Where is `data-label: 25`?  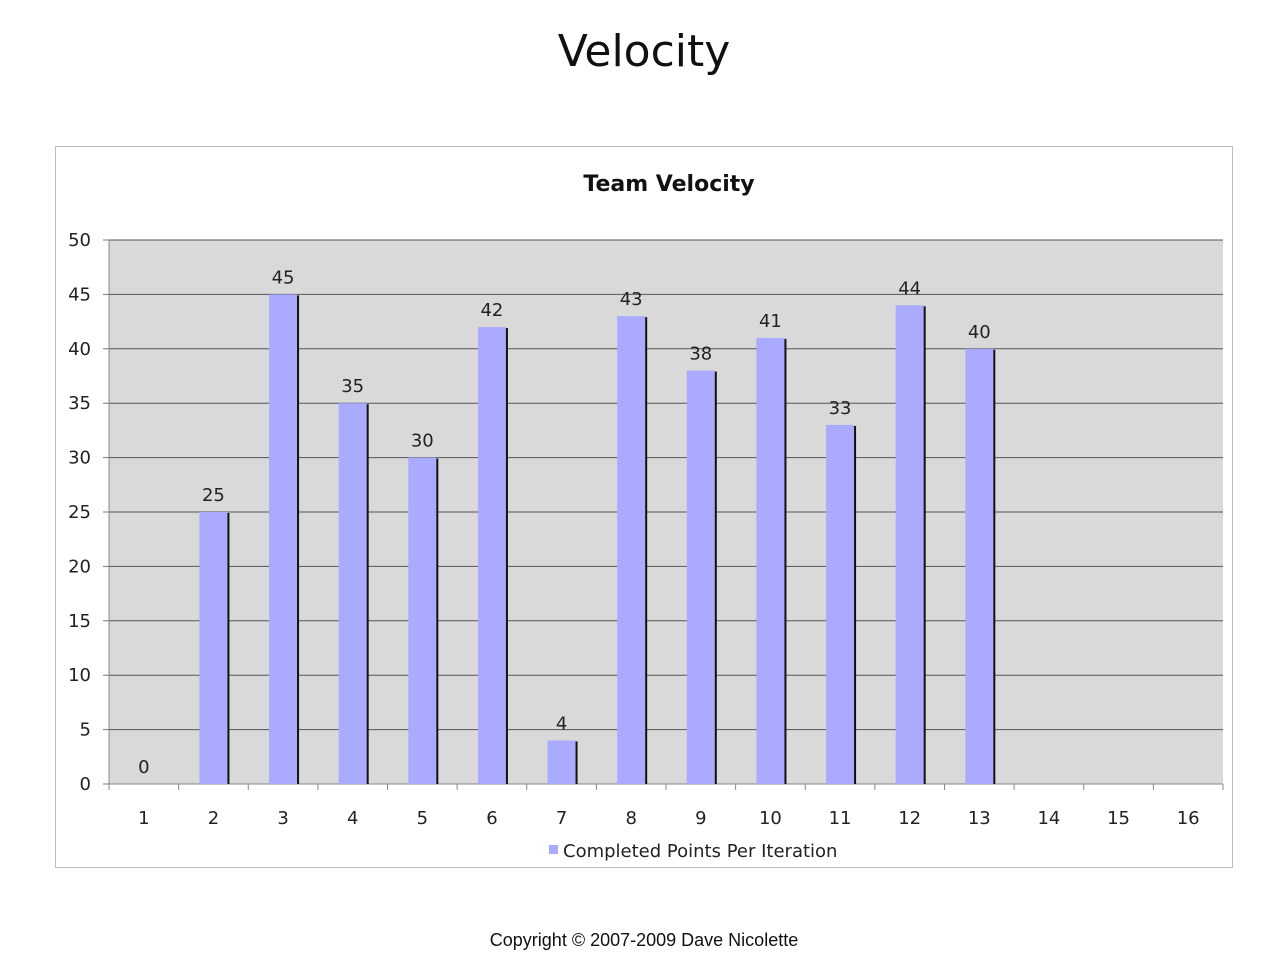
data-label: 25 is located at coordinates (213, 495).